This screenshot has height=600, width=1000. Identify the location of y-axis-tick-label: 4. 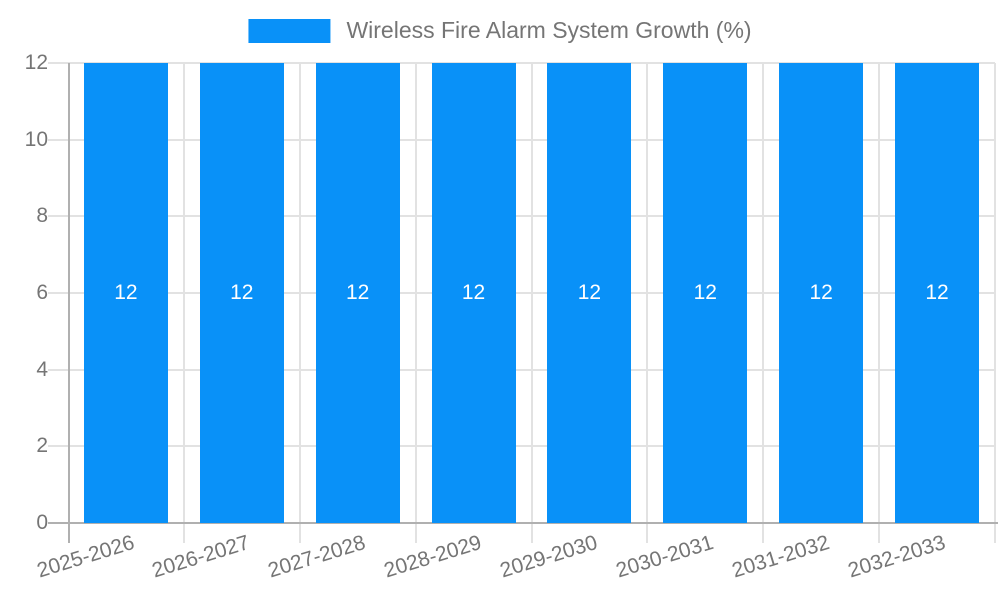
(42, 369).